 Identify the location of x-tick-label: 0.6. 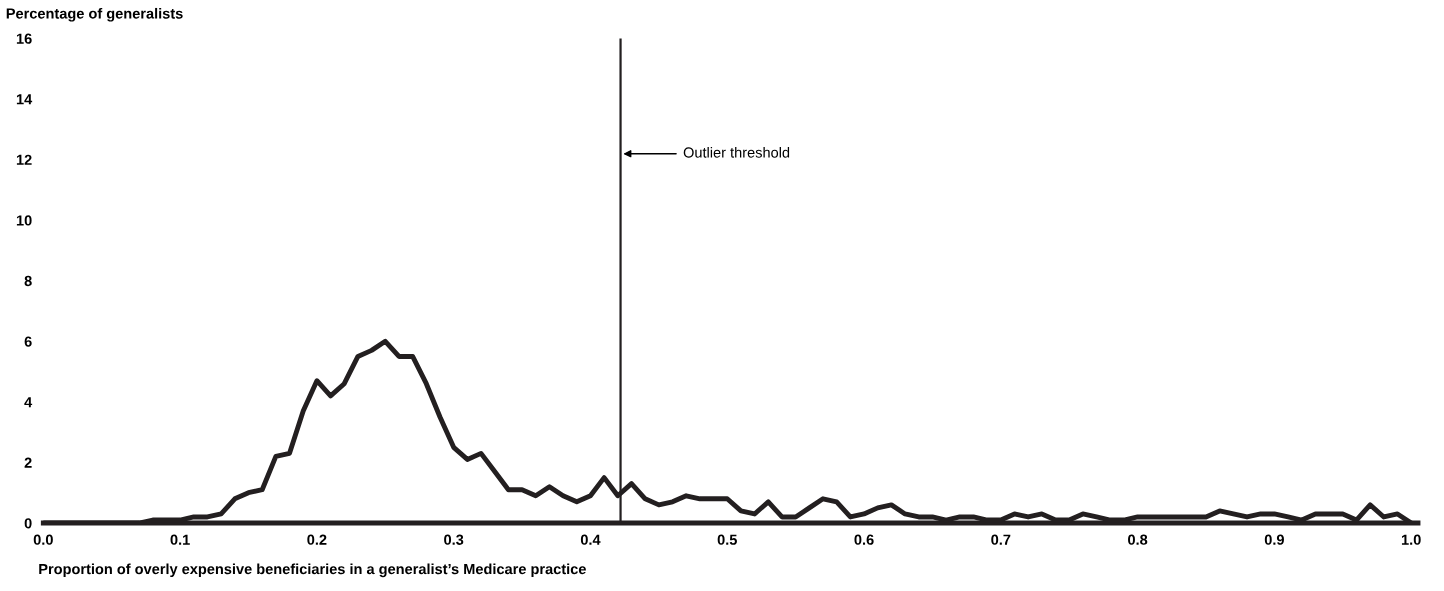
(864, 539).